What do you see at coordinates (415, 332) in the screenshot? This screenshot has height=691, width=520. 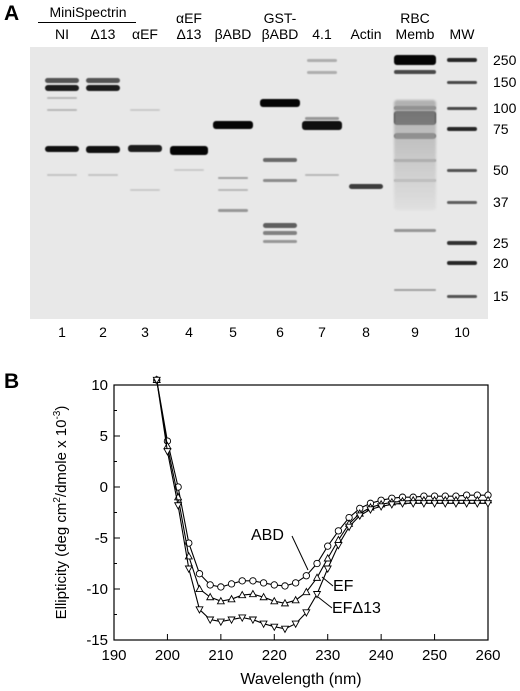 I see `lane-number-9: 9` at bounding box center [415, 332].